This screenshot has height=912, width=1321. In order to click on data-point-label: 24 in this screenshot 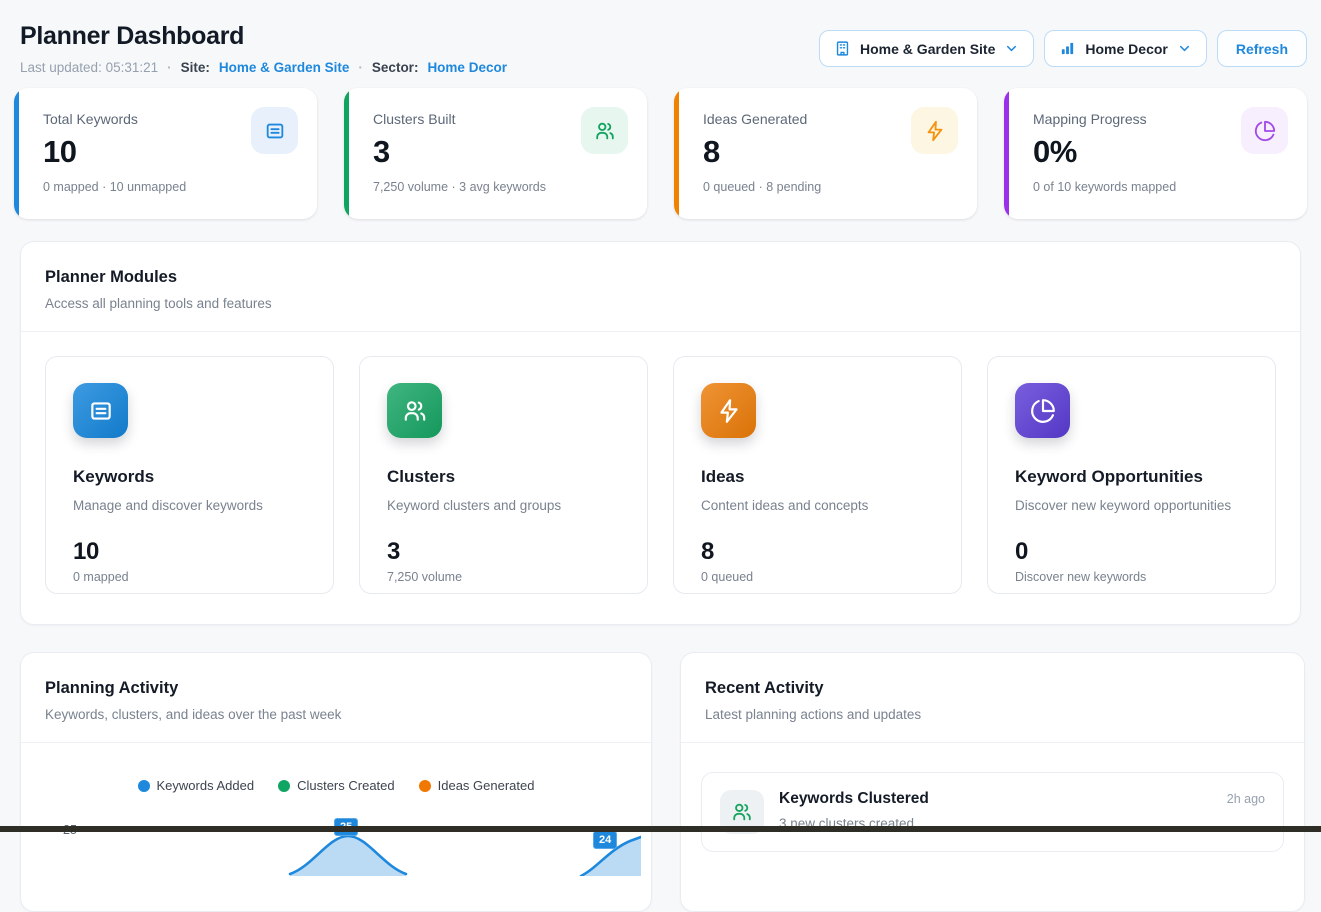, I will do `click(605, 840)`.